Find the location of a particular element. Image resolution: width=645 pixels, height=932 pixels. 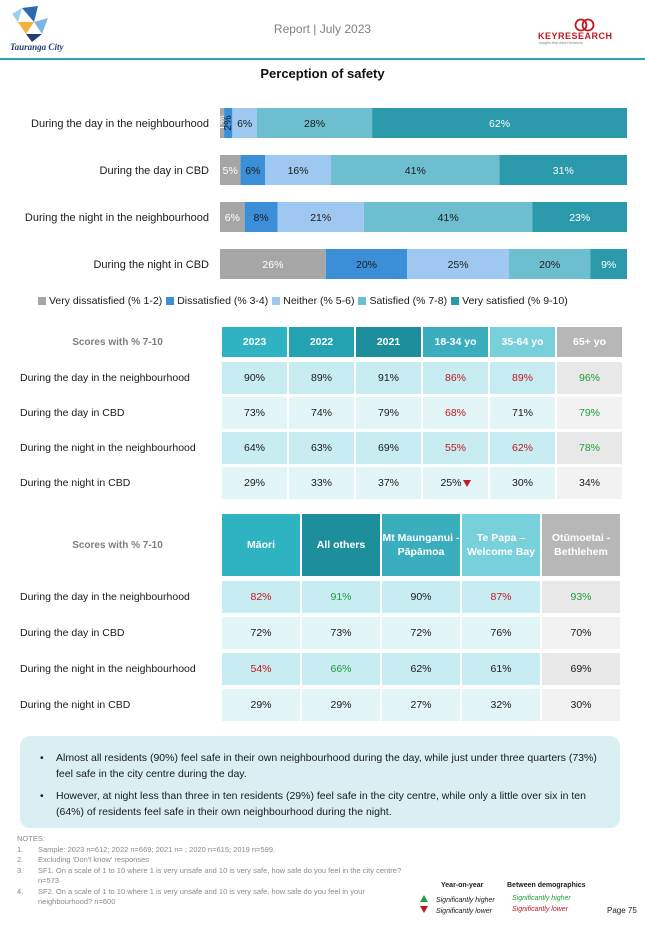

keyresearch-wordmark: KEYRESEARCH is located at coordinates (575, 36).